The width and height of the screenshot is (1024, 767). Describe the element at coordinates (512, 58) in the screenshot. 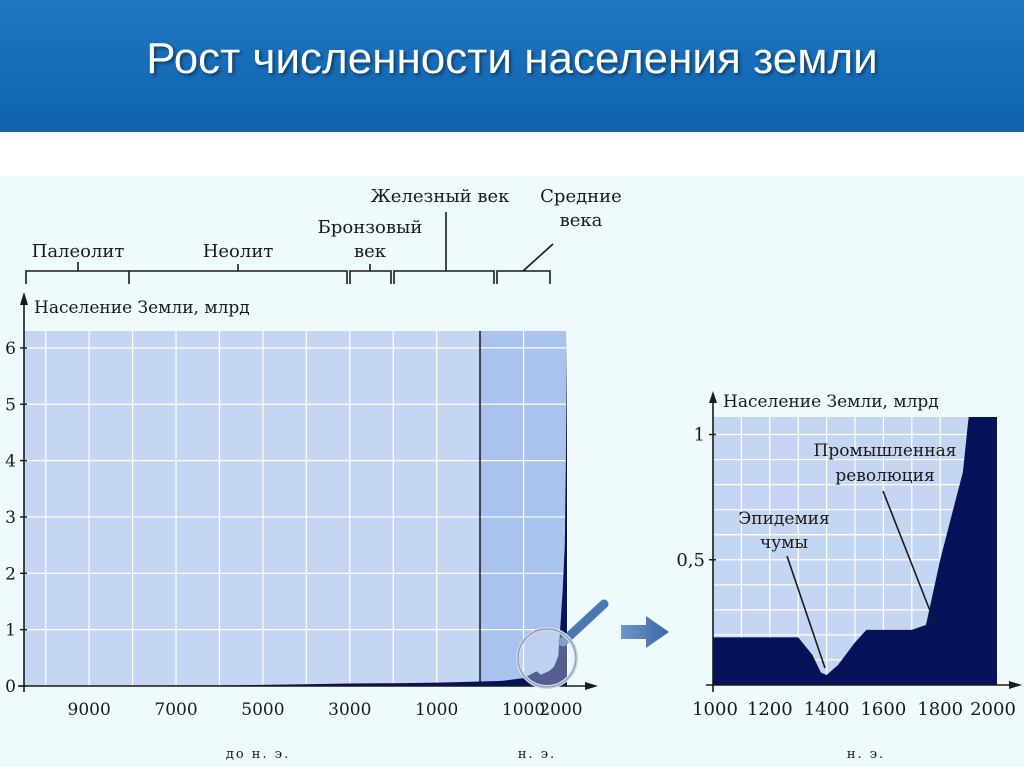

I see `slide-title: Рост численности населения земли` at that location.